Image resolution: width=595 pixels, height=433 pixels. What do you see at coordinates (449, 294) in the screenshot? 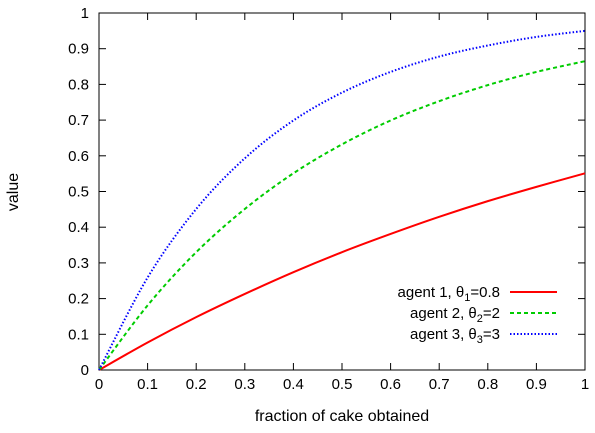
I see `legend-label-agent-1: agent 1, θ1=0.8` at bounding box center [449, 294].